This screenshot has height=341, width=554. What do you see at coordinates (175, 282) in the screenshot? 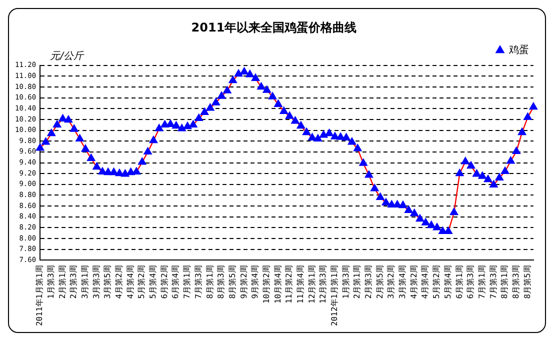
I see `x-tick-label: 6月第4周` at bounding box center [175, 282].